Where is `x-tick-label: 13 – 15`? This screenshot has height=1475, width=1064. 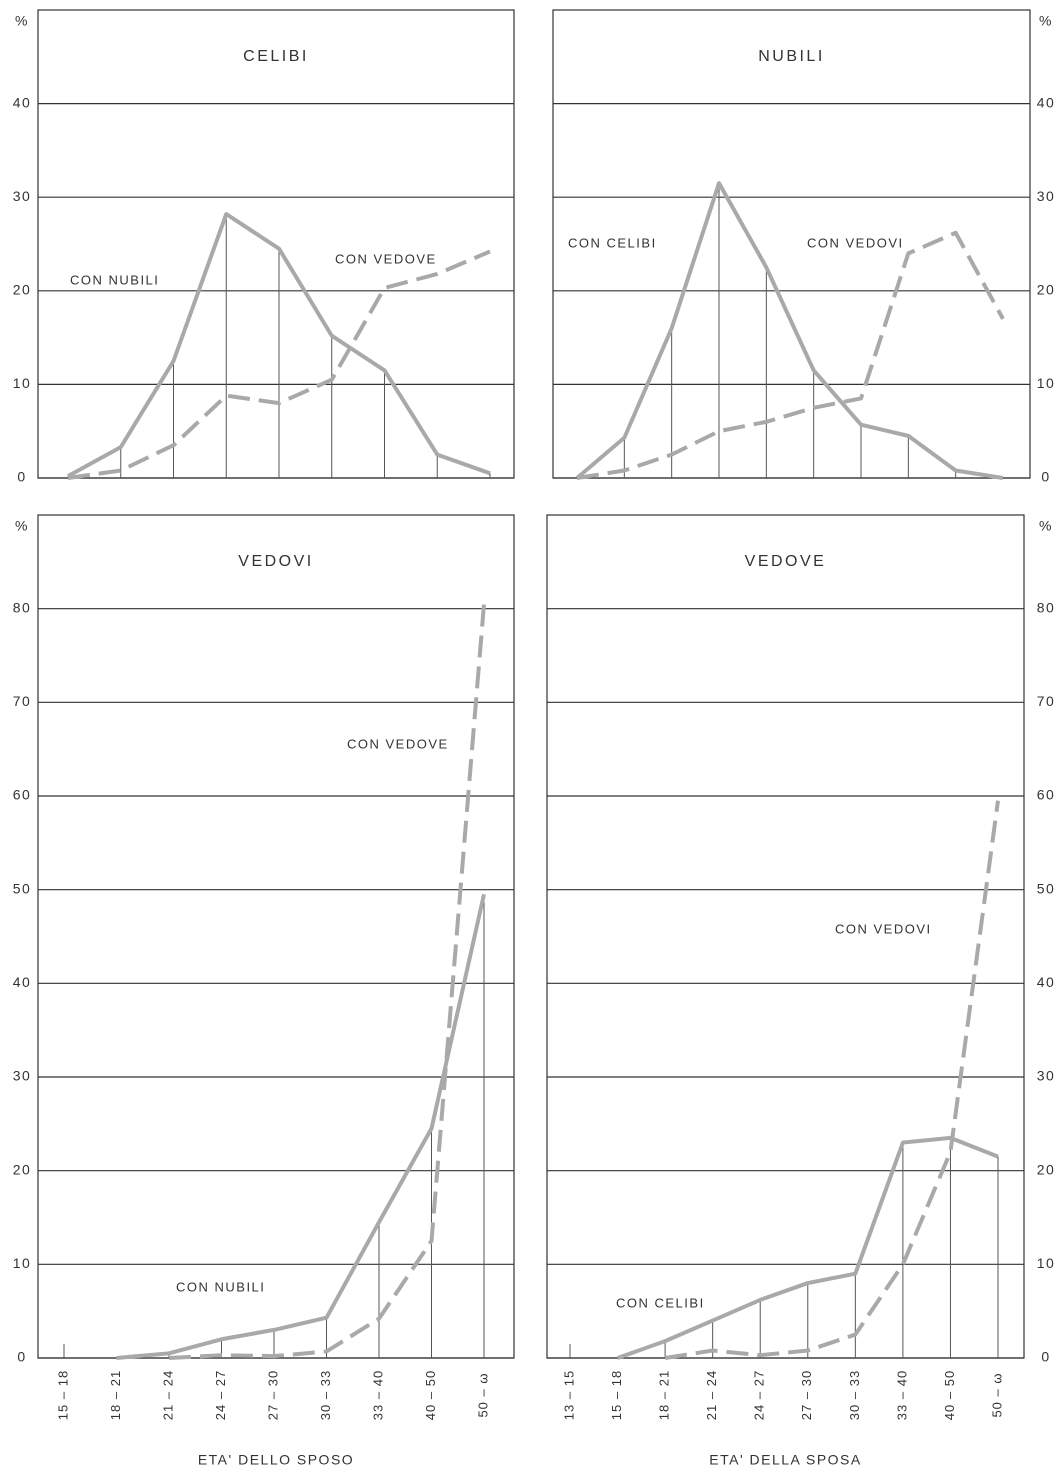 x-tick-label: 13 – 15 is located at coordinates (568, 1395).